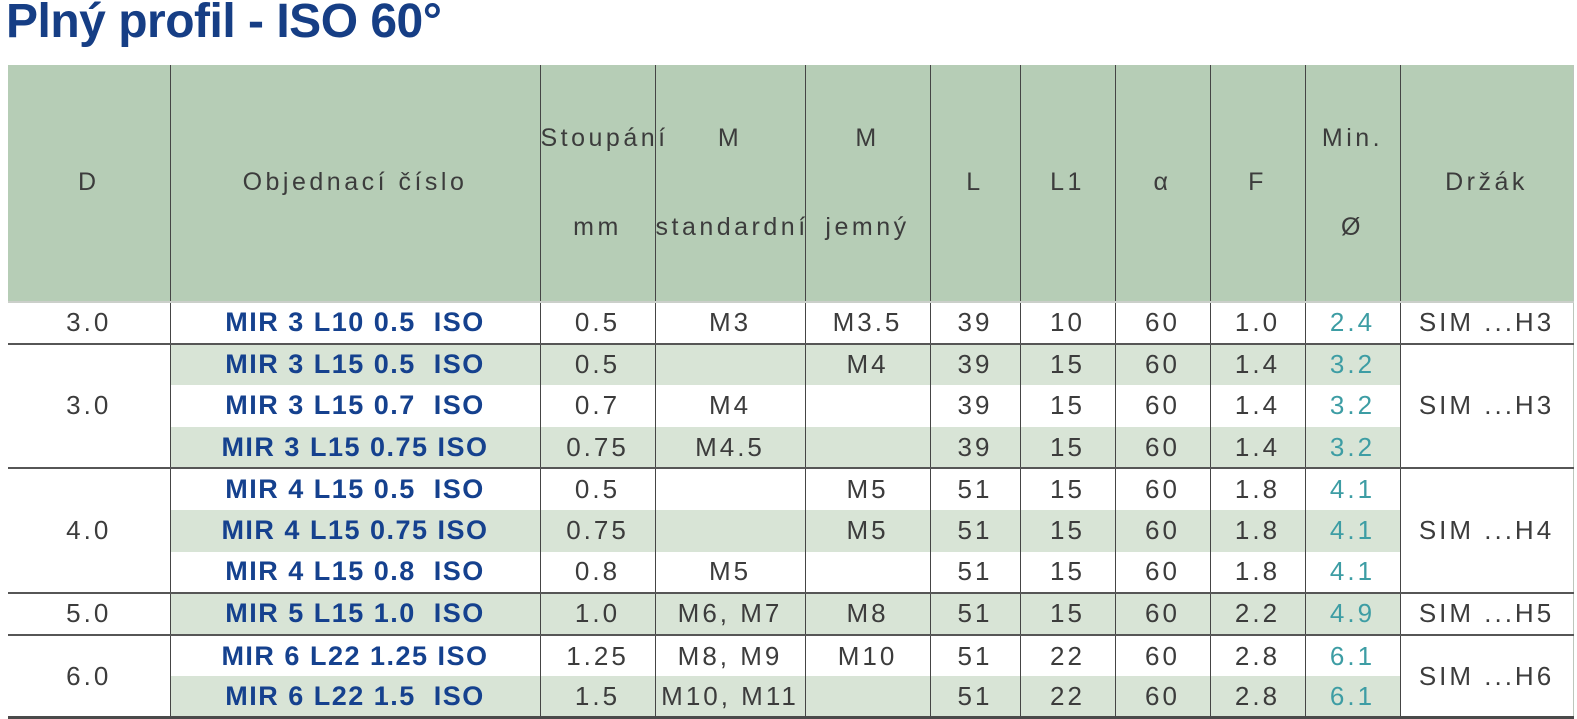 This screenshot has height=719, width=1577. What do you see at coordinates (1352, 226) in the screenshot?
I see `col-header-min-line2: Ø` at bounding box center [1352, 226].